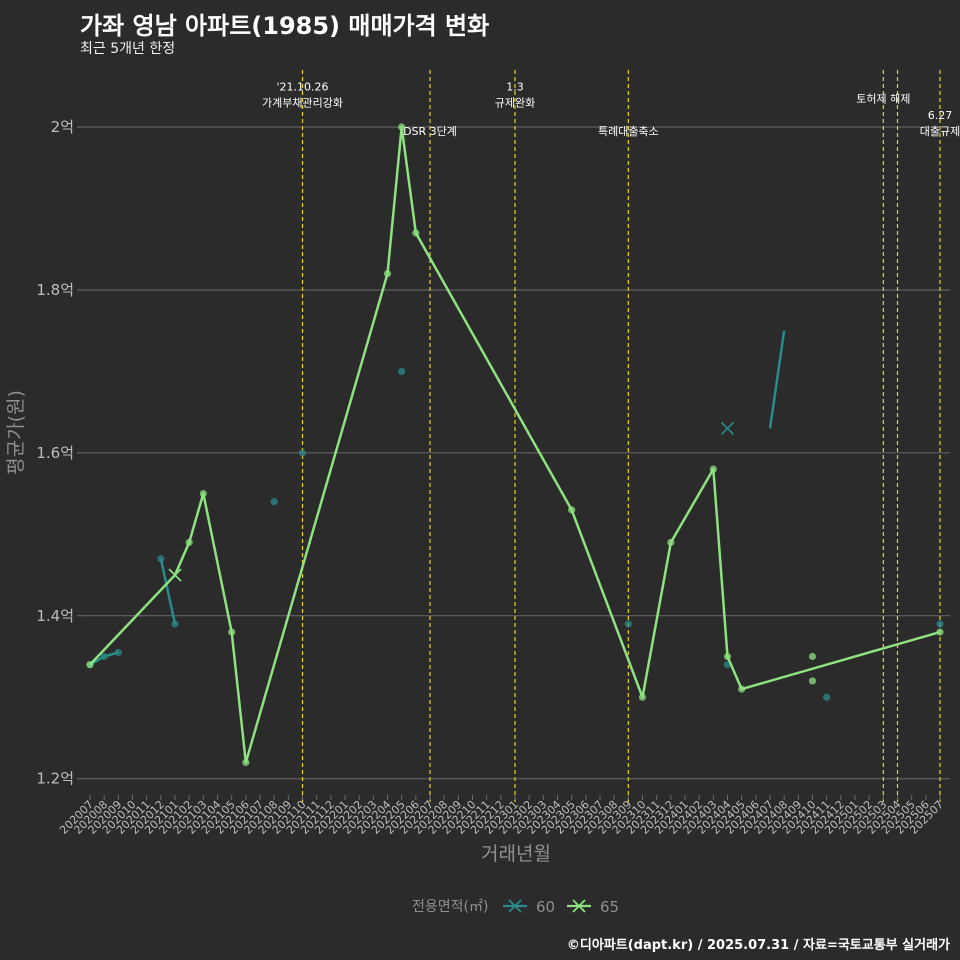 This screenshot has width=960, height=960. Describe the element at coordinates (430, 131) in the screenshot. I see `event-label: DSR 3단계` at that location.